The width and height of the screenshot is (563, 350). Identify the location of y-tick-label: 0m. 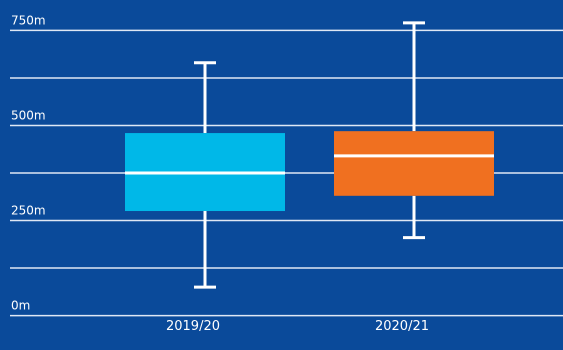
(20, 306).